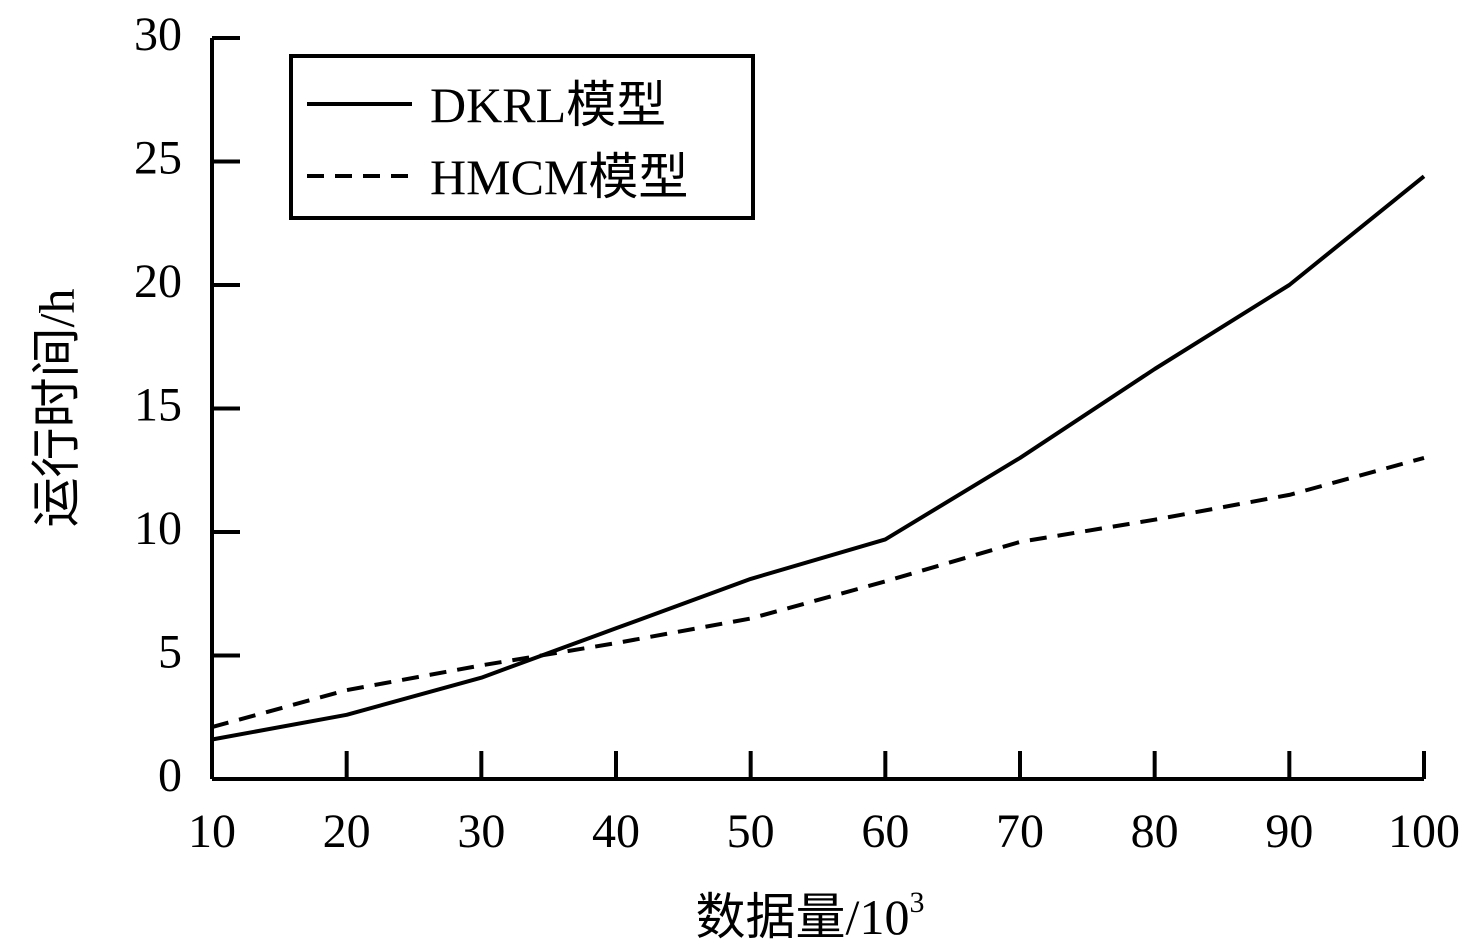 The height and width of the screenshot is (952, 1472). What do you see at coordinates (212, 831) in the screenshot?
I see `x-tick-label: 10` at bounding box center [212, 831].